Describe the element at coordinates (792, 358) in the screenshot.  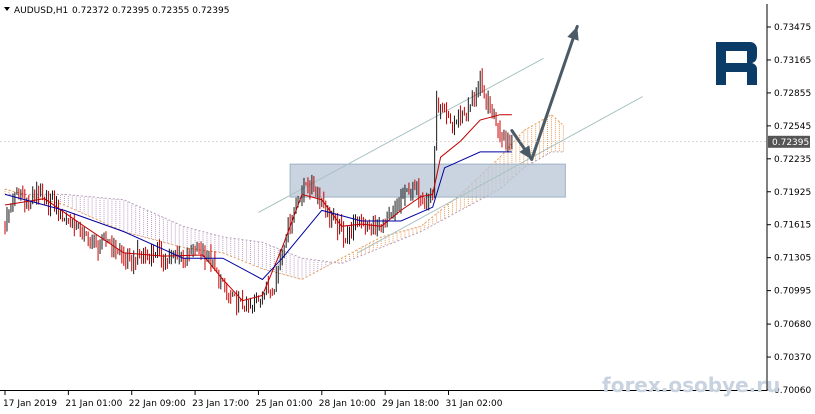
I see `price-tick-label: 0.70370` at that location.